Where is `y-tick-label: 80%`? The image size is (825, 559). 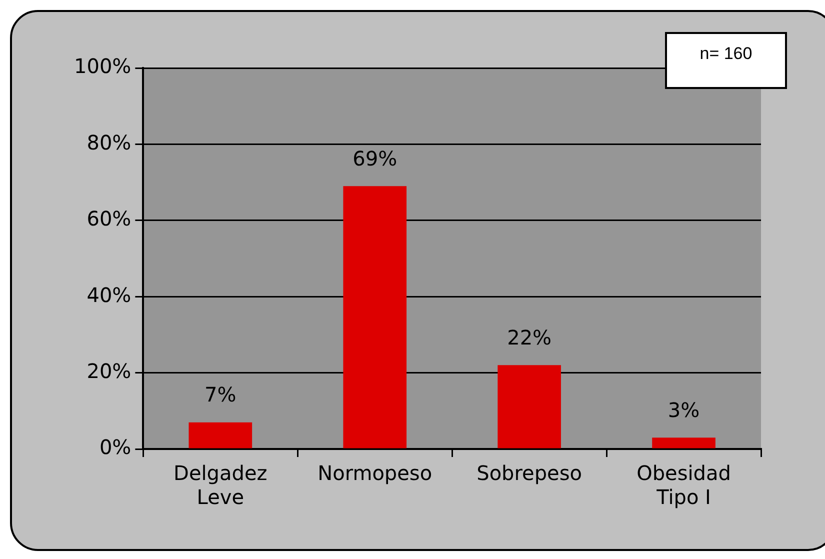 y-tick-label: 80% is located at coordinates (109, 142).